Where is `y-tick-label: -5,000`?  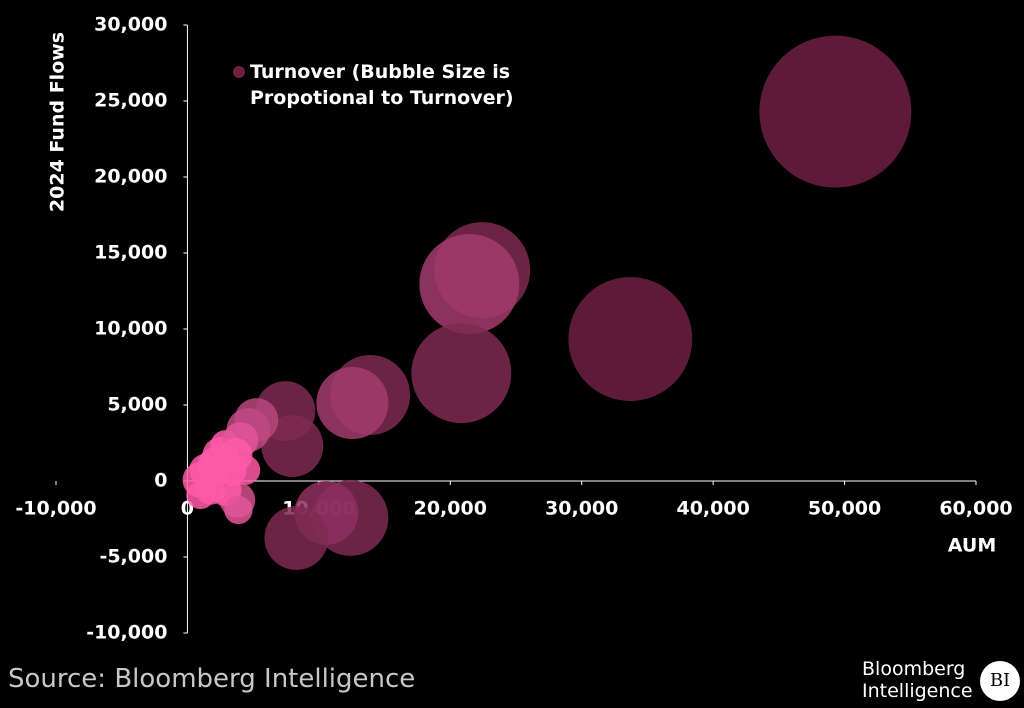 y-tick-label: -5,000 is located at coordinates (133, 557).